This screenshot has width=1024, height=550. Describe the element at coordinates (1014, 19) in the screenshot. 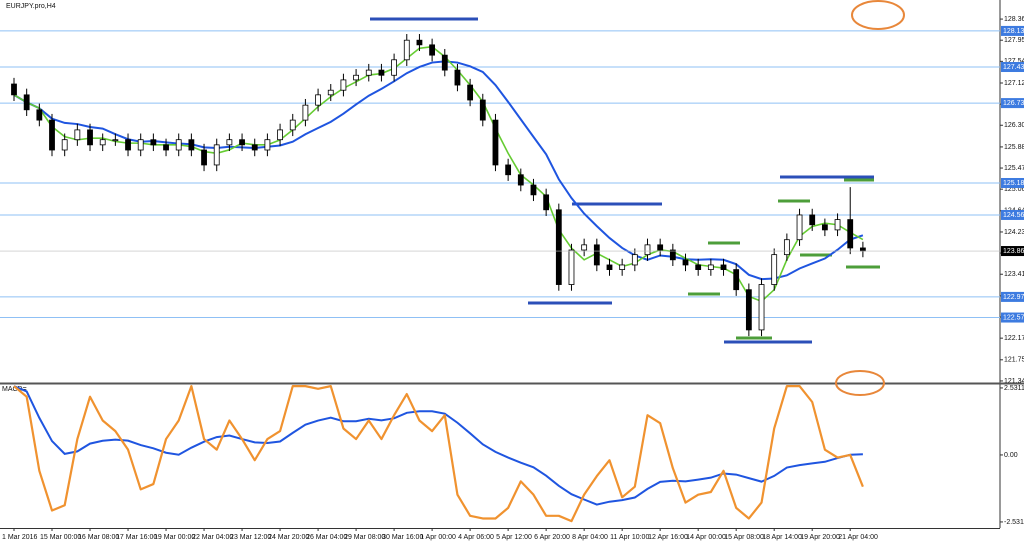

I see `y-tick-label: 128.360` at that location.